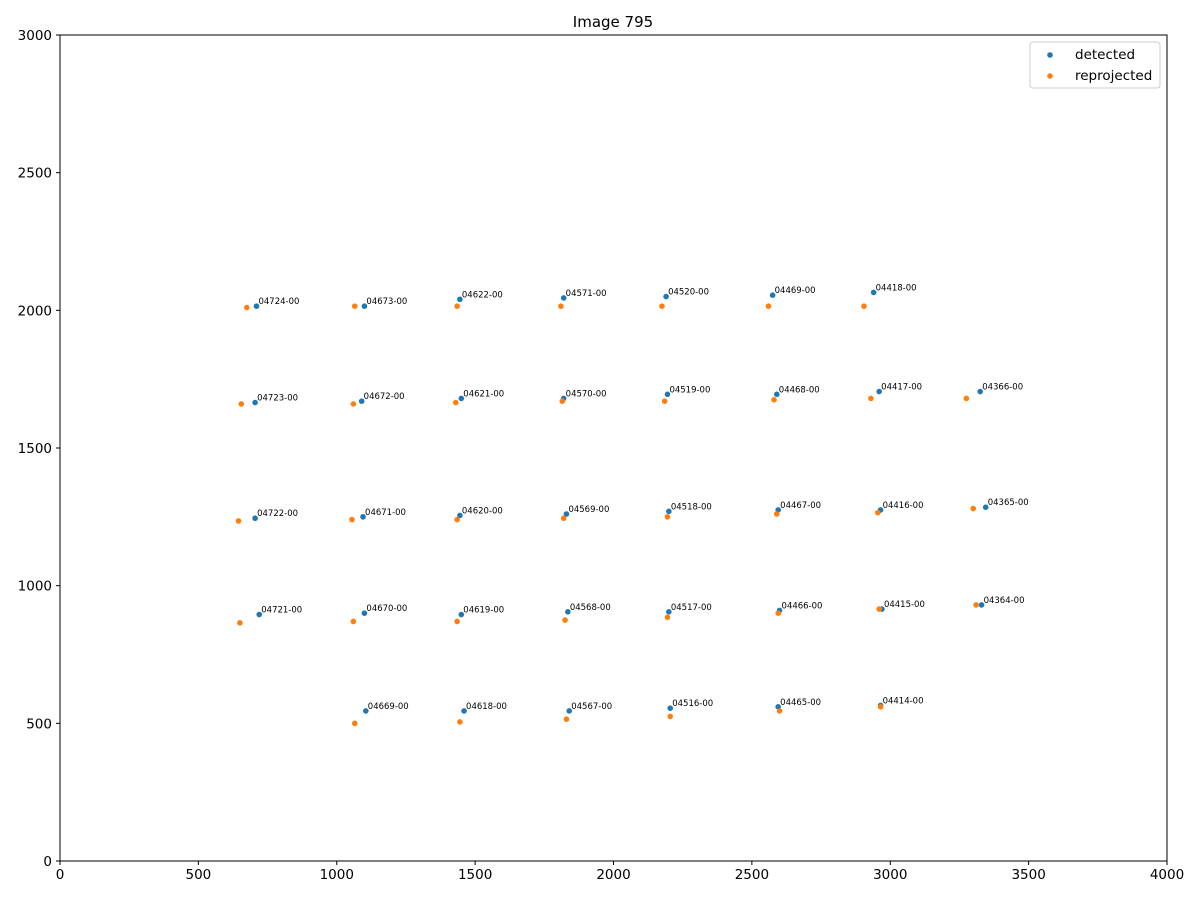 Image resolution: width=1200 pixels, height=904 pixels. I want to click on point-label: 04417-00, so click(901, 388).